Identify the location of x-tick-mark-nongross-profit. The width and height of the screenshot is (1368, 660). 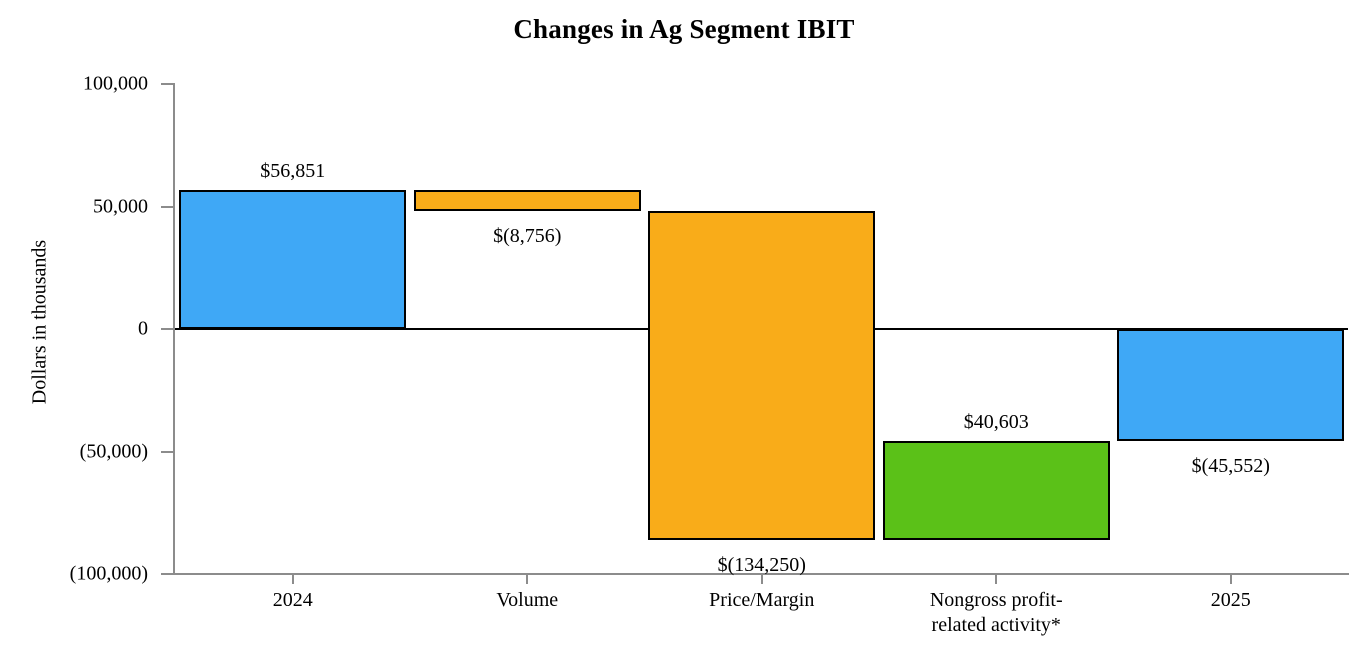
(996, 579).